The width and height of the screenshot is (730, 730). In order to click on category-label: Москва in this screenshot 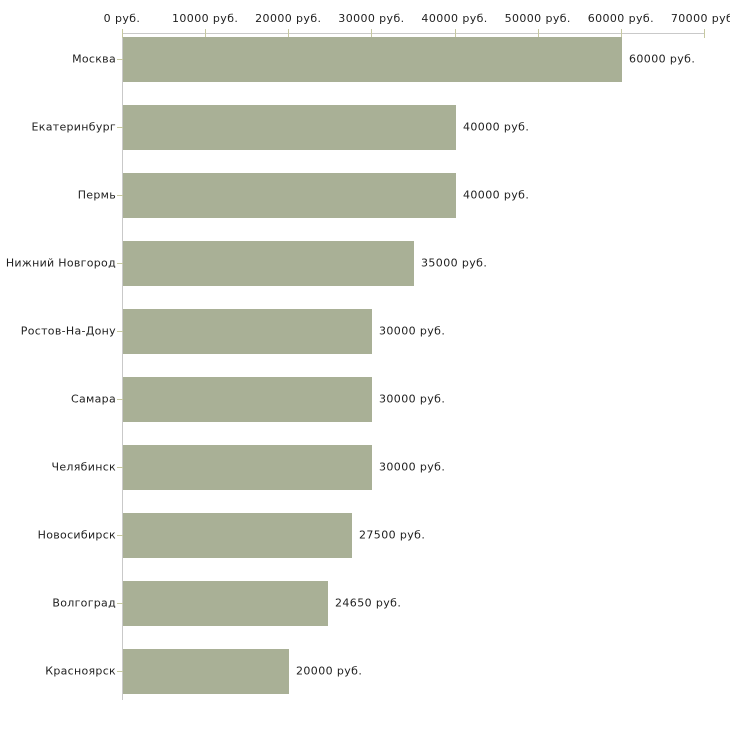, I will do `click(94, 59)`.